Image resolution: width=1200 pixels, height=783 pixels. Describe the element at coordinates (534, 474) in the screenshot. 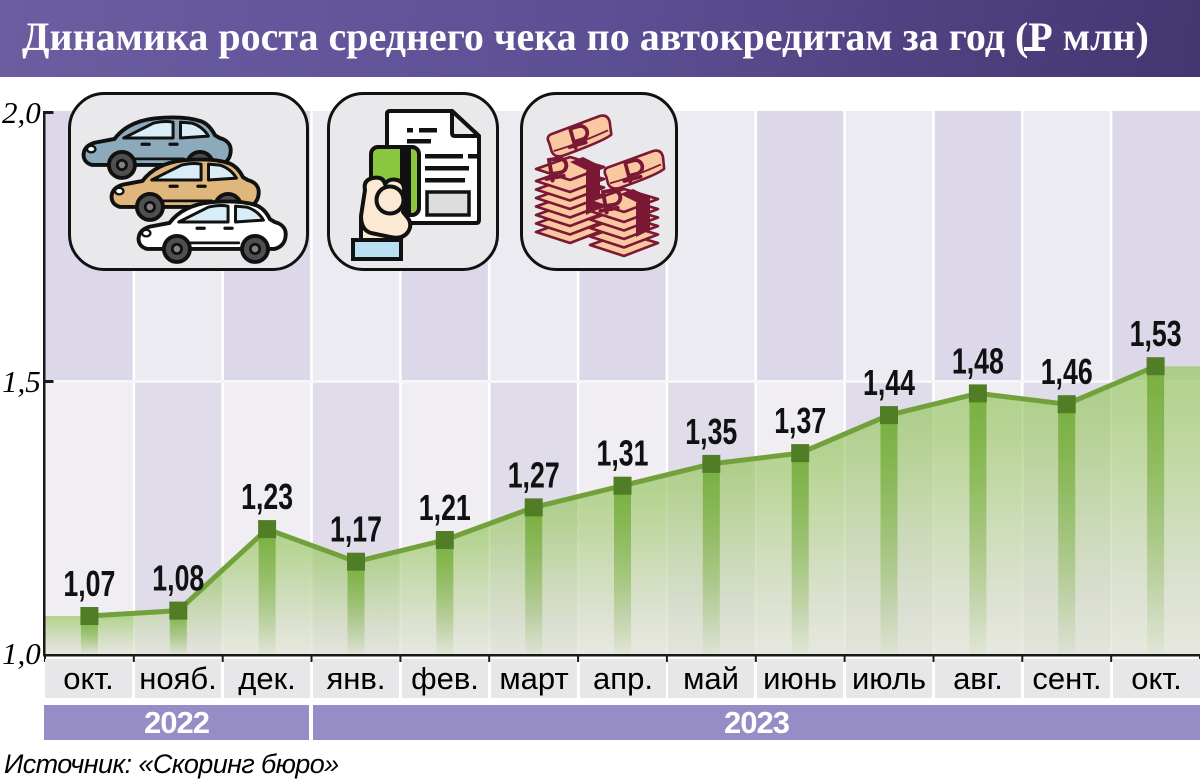

I see `svg-text: 1,27` at that location.